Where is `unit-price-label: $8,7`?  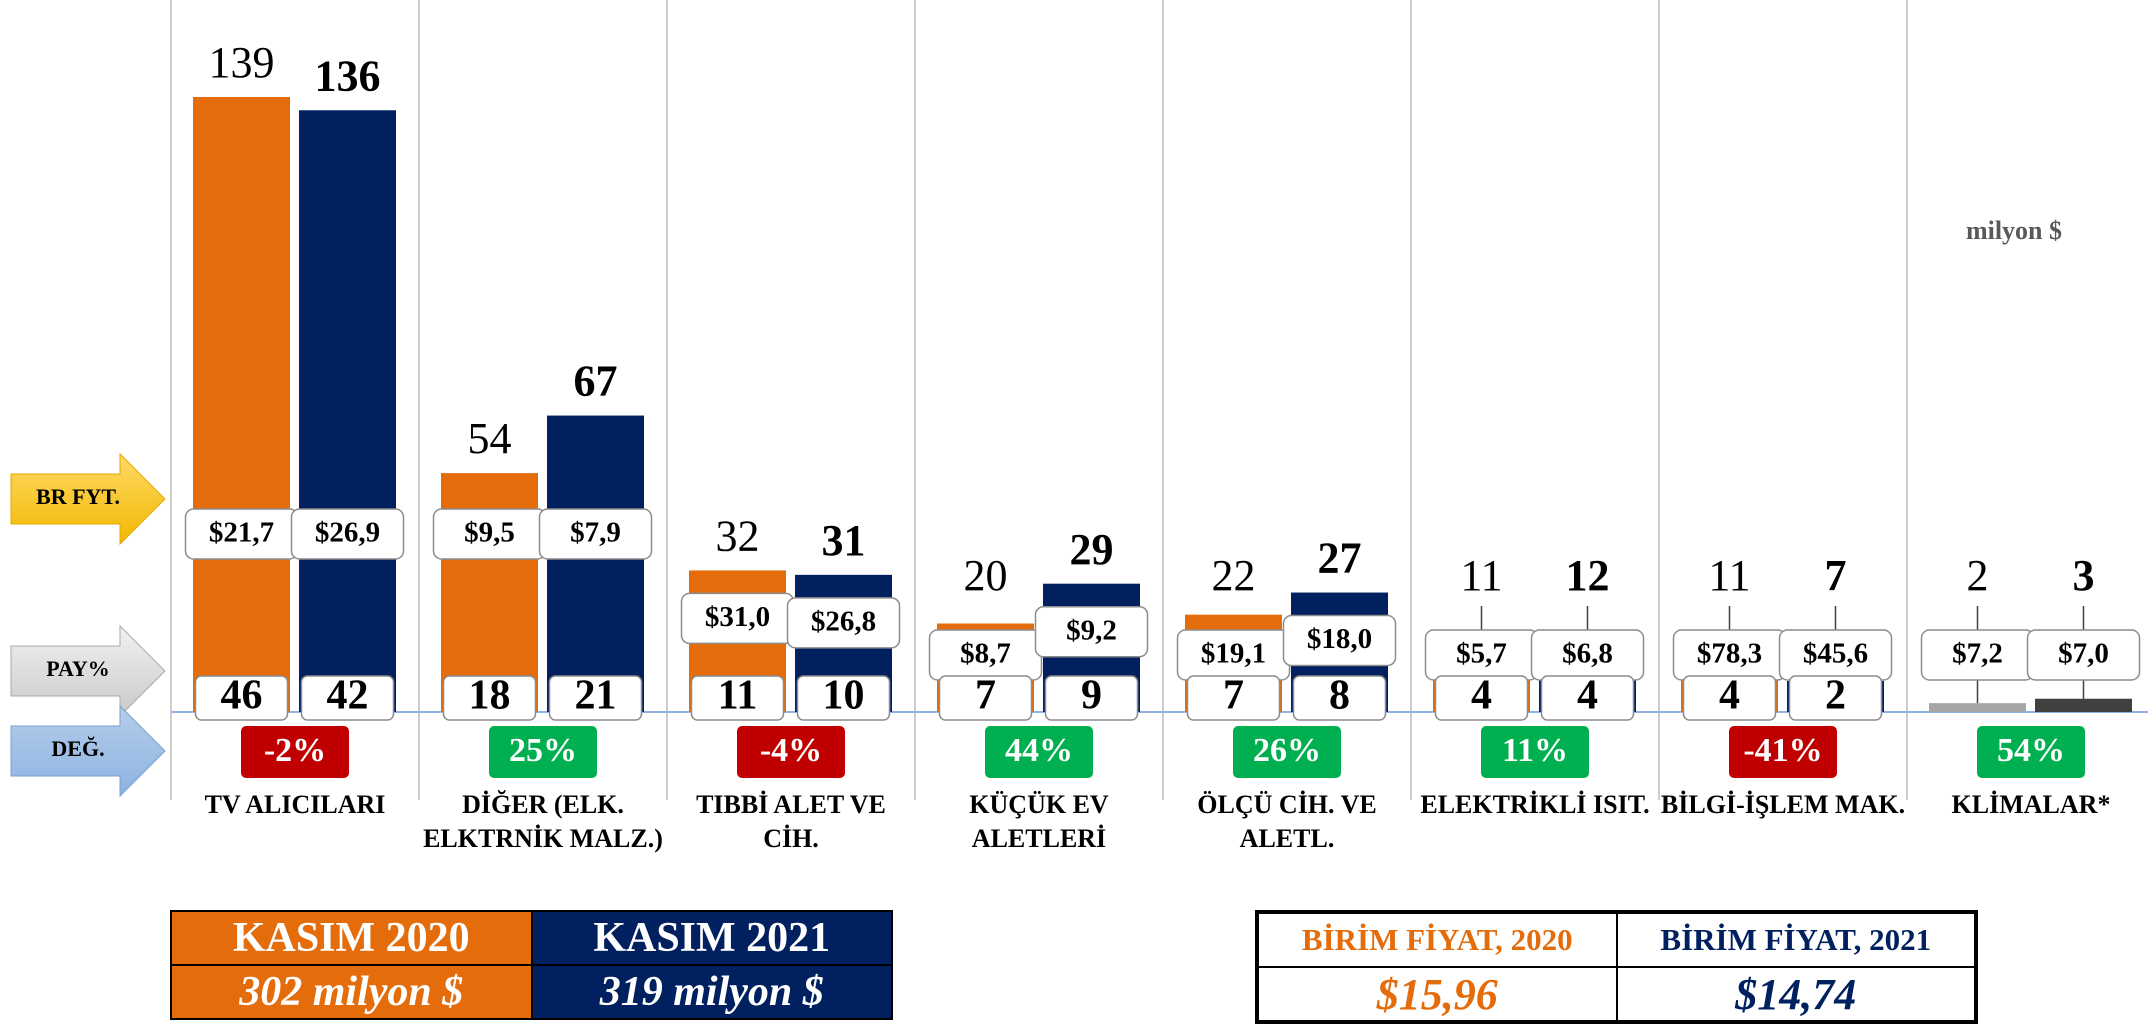
unit-price-label: $8,7 is located at coordinates (985, 654).